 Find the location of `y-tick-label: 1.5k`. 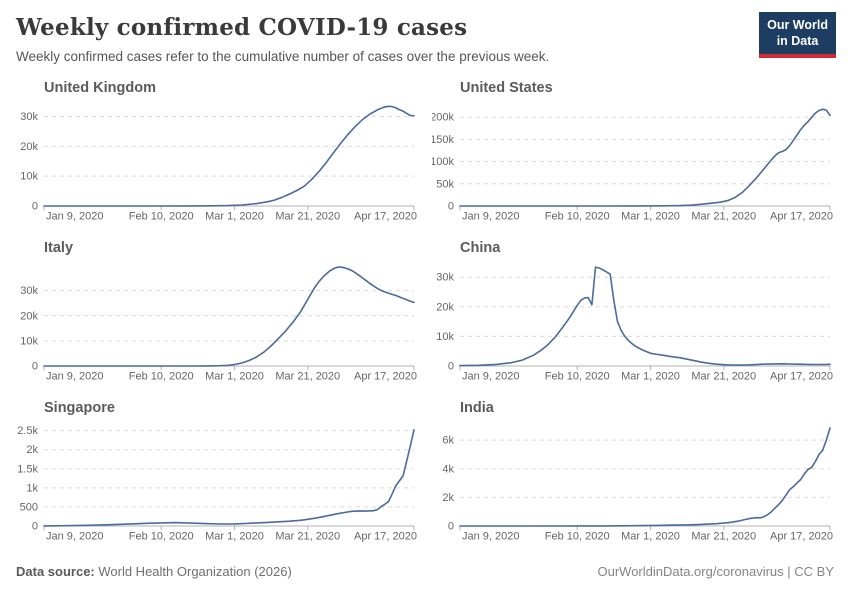

y-tick-label: 1.5k is located at coordinates (27, 469).